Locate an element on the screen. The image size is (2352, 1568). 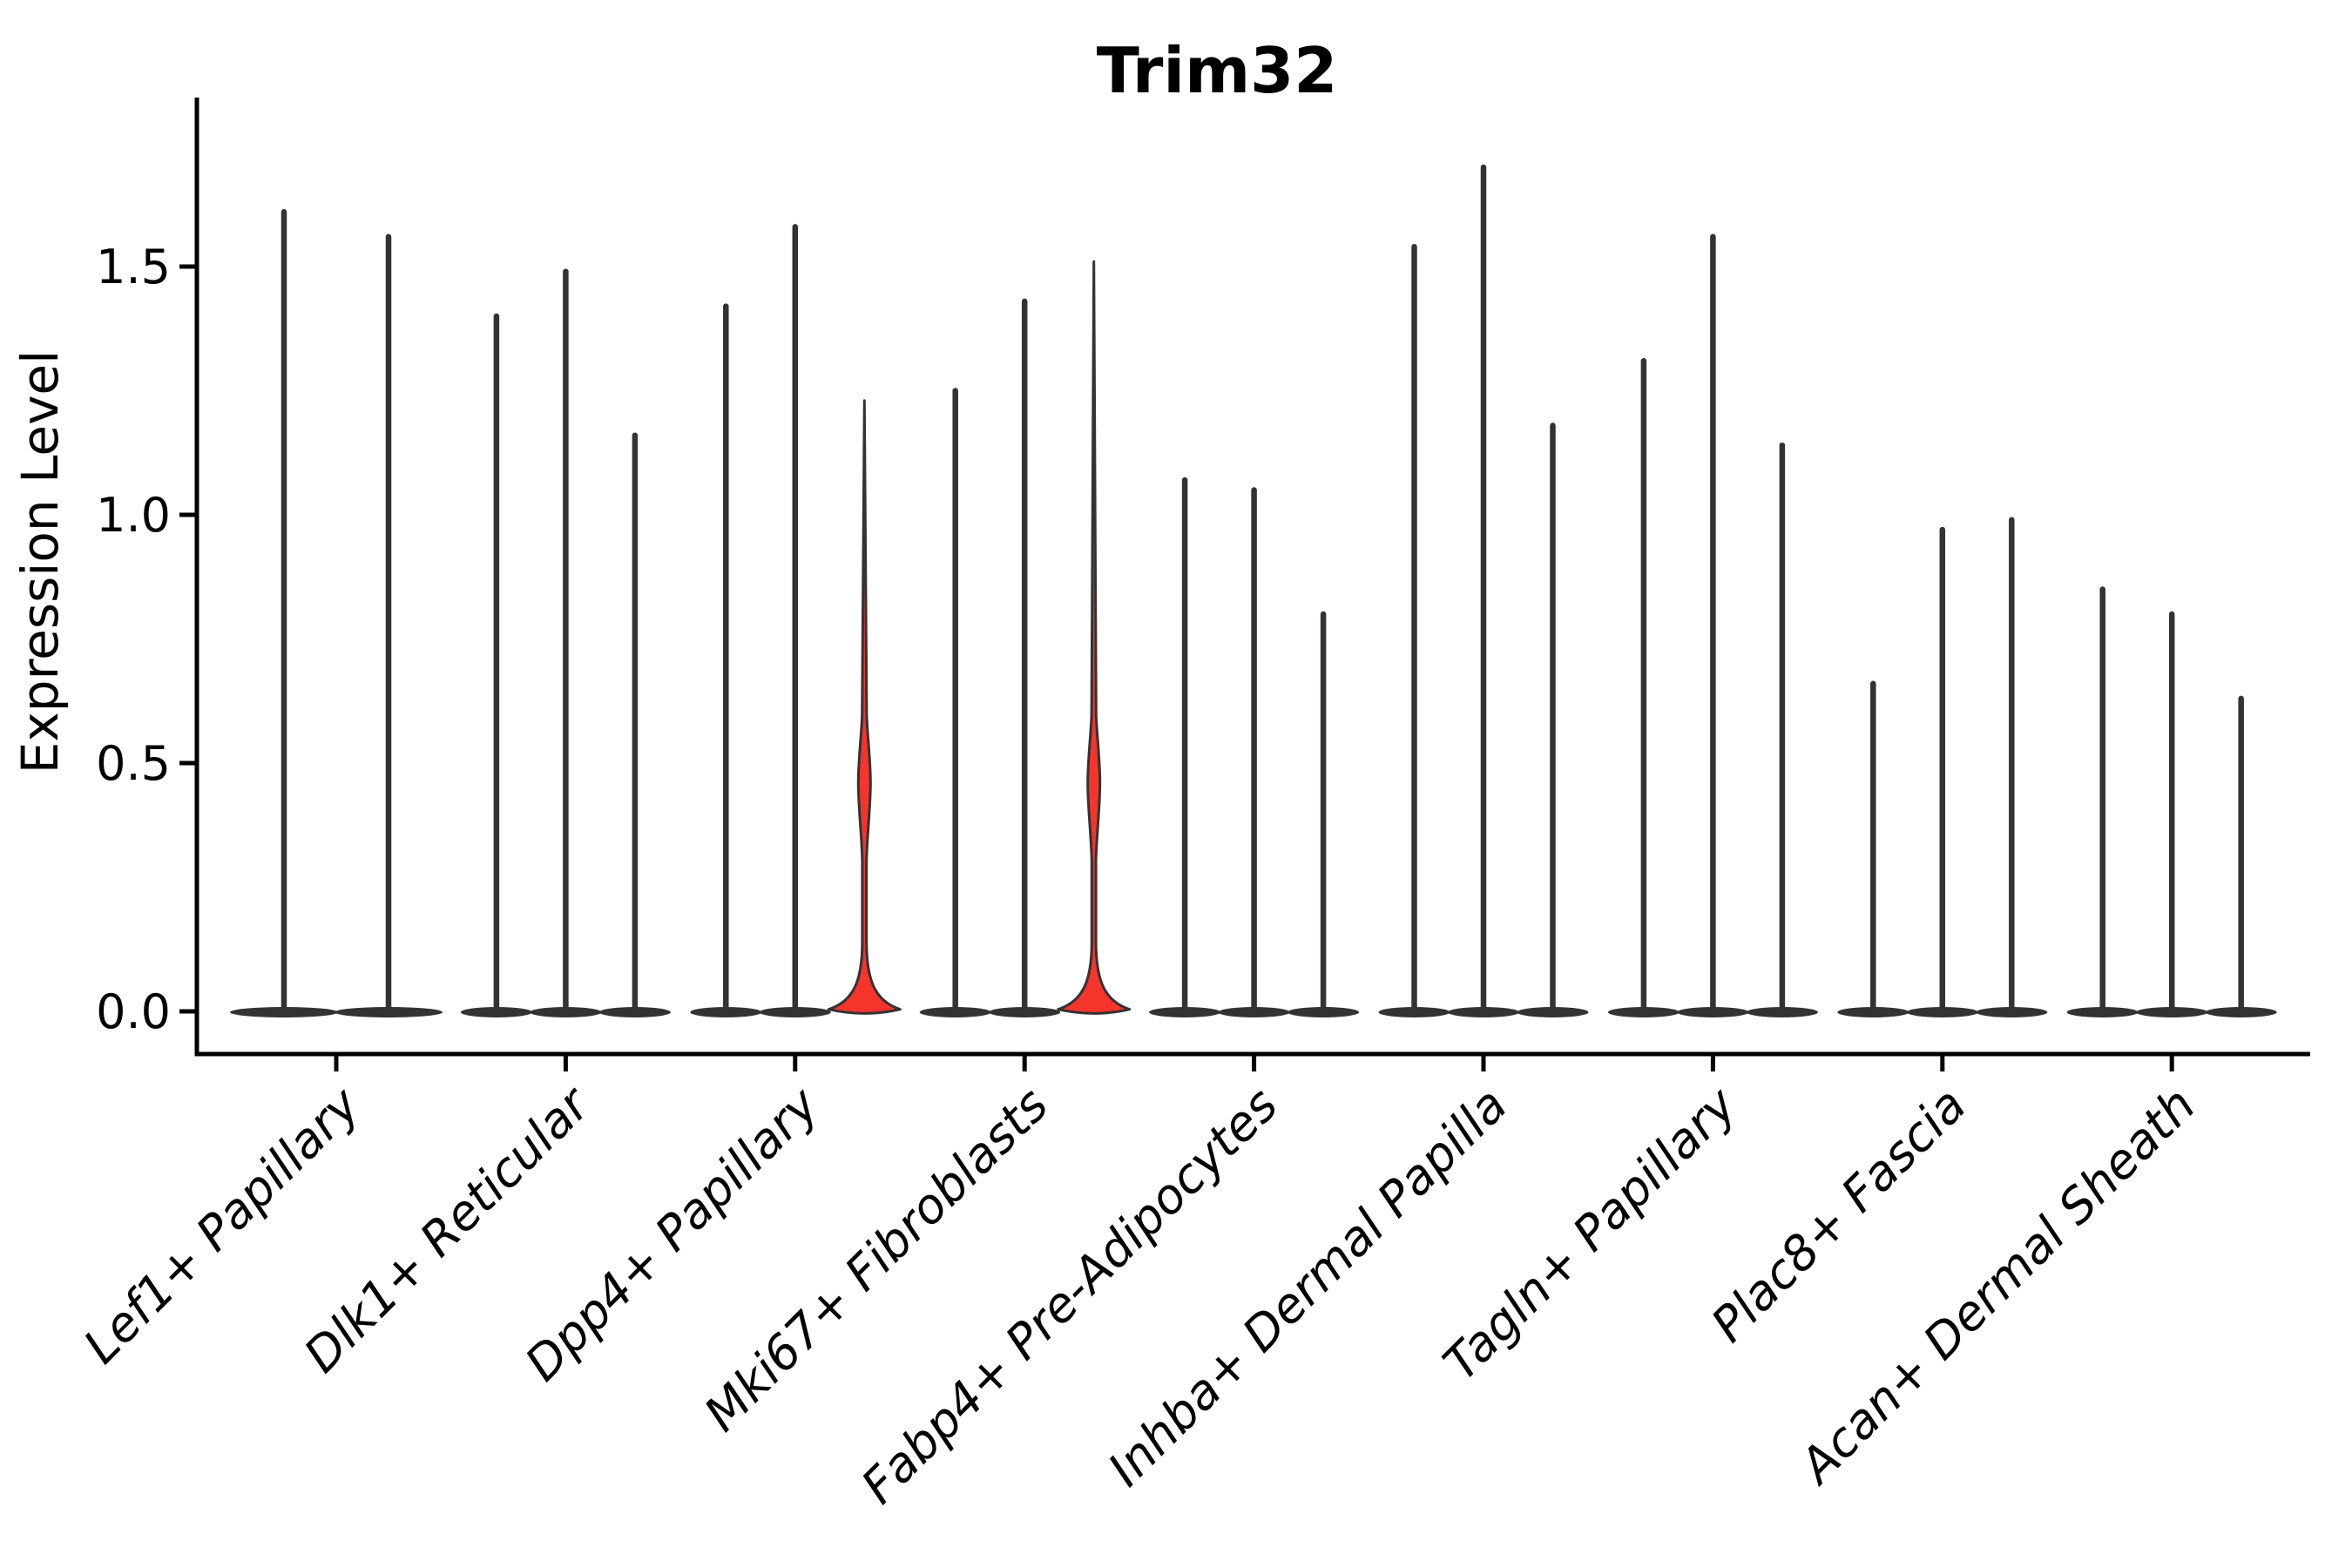
y-tick-label: 0.0 is located at coordinates (134, 1012).